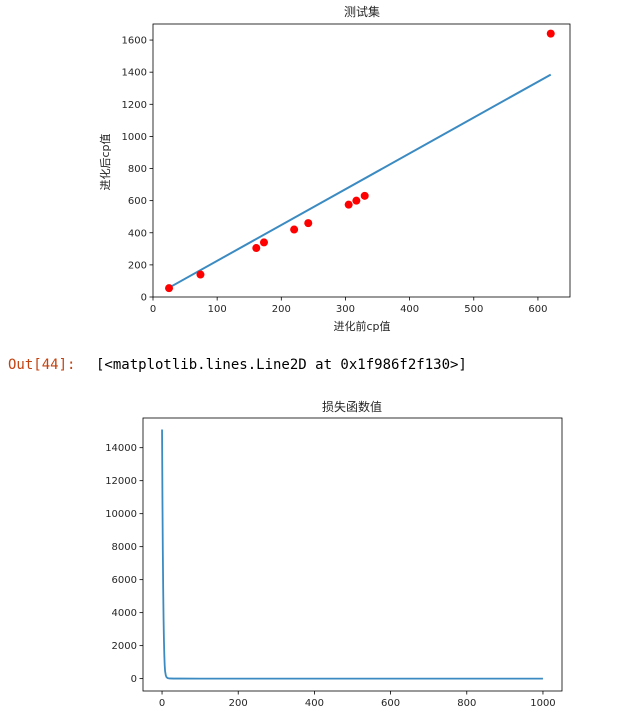 This screenshot has height=728, width=627. Describe the element at coordinates (137, 265) in the screenshot. I see `chart1-ytick-label: 200` at that location.